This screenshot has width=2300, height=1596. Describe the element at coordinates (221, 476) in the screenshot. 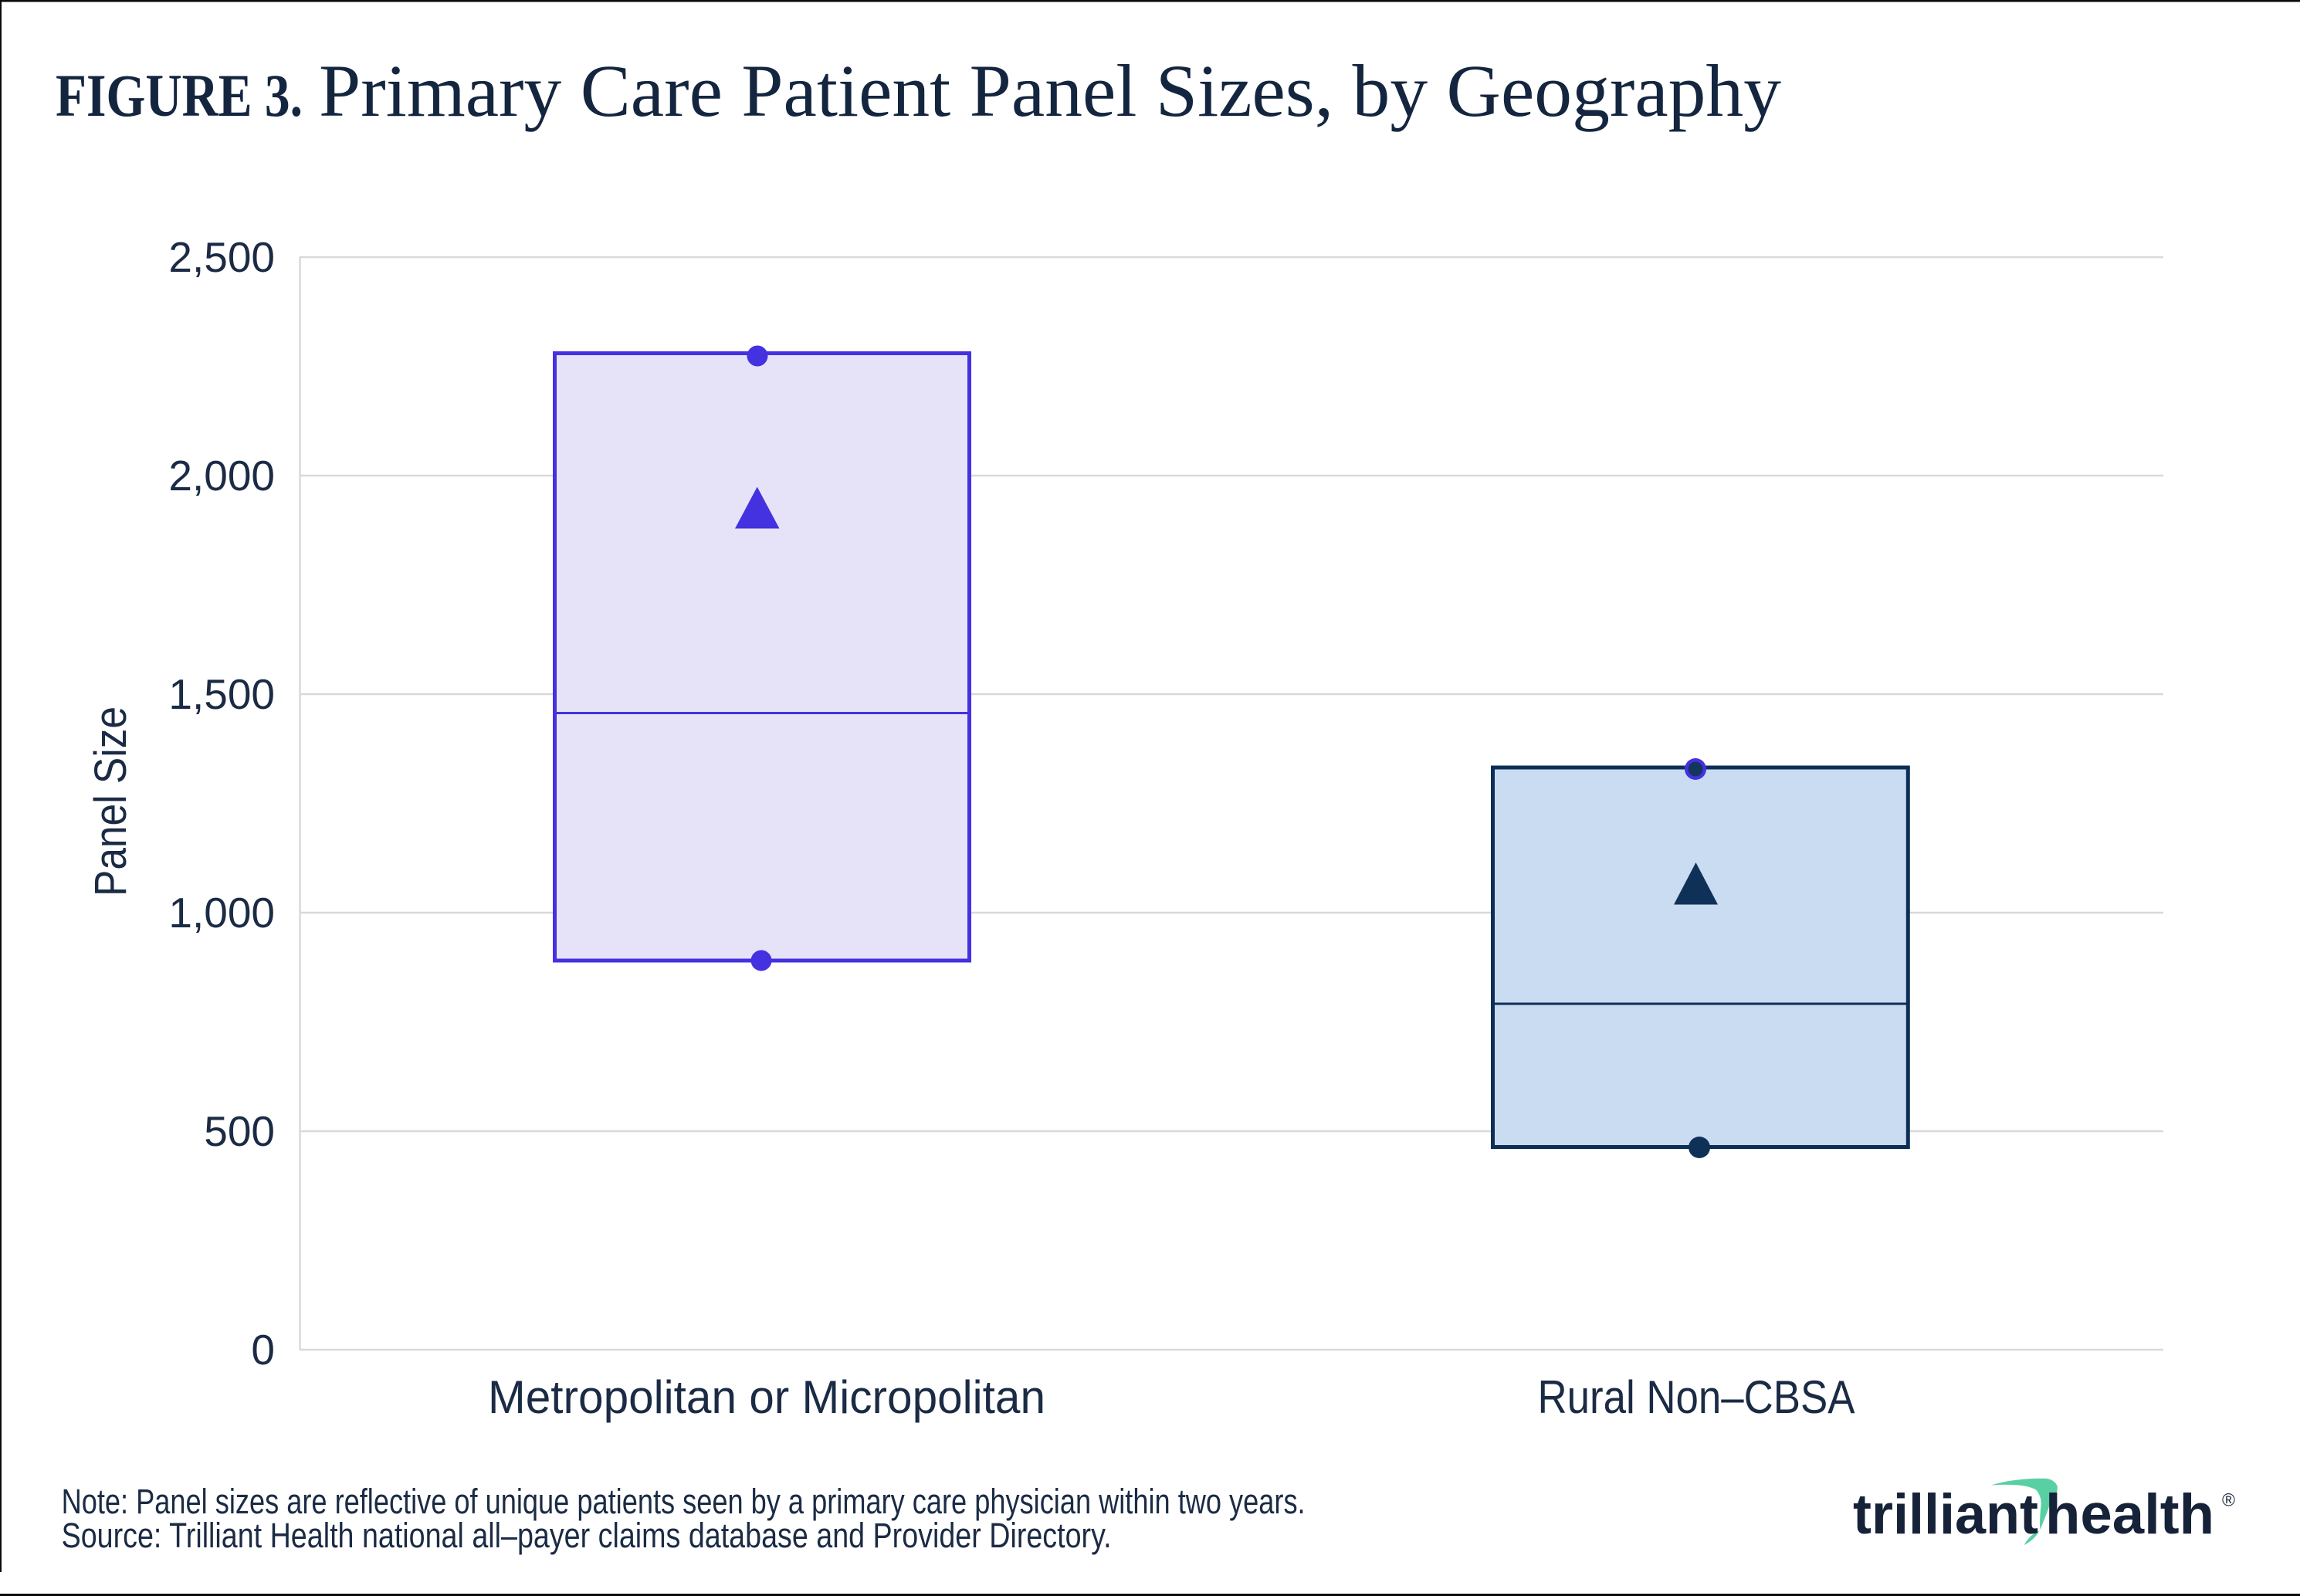

I see `svg-text: 2,000` at that location.